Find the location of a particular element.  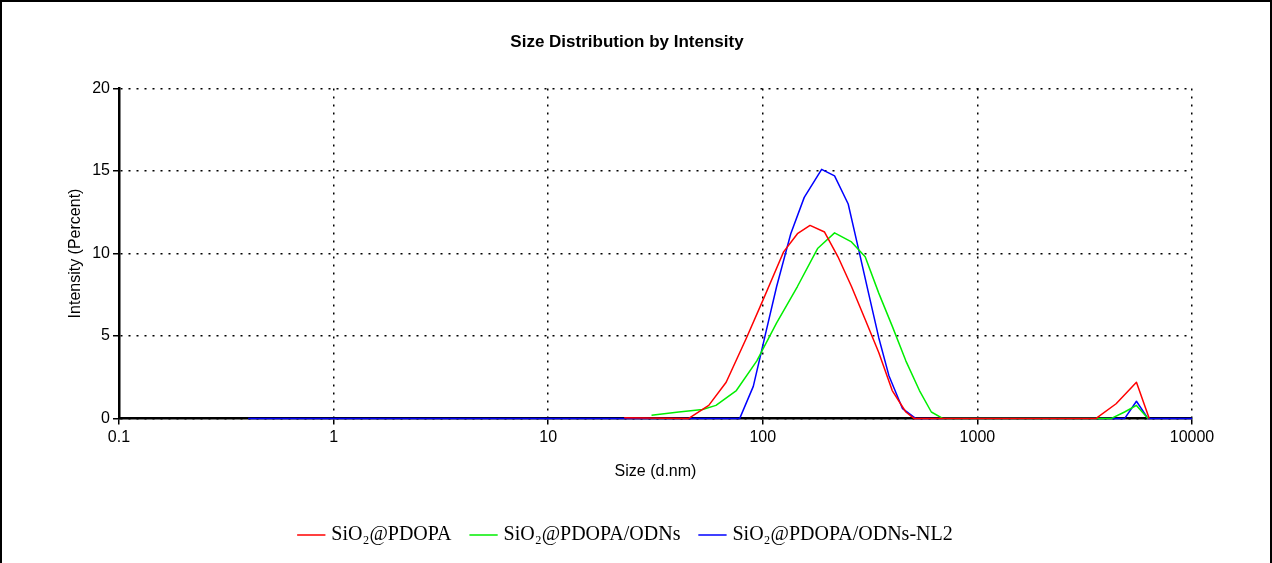

y-tick-label: 5 is located at coordinates (106, 335).